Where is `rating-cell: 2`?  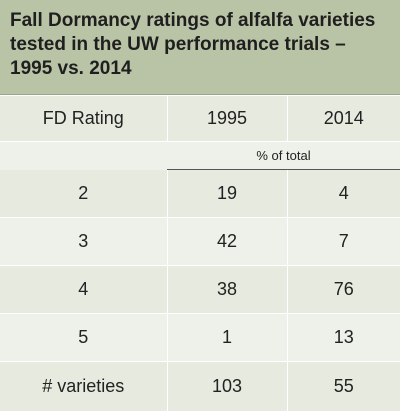
rating-cell: 2 is located at coordinates (83, 194).